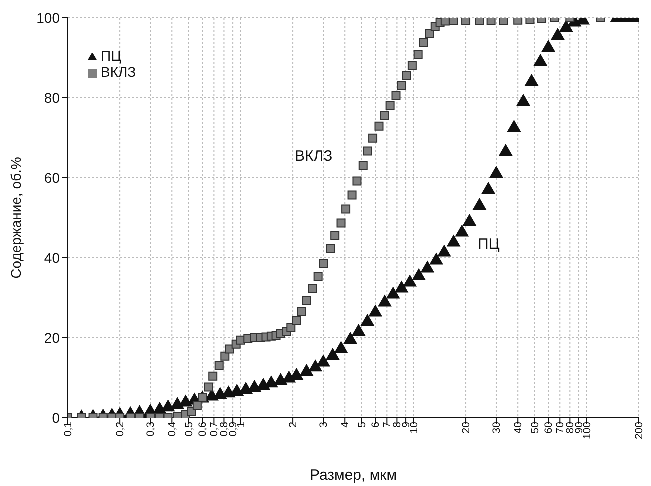 This screenshot has width=651, height=486. What do you see at coordinates (587, 431) in the screenshot?
I see `x-tick-label: 100` at bounding box center [587, 431].